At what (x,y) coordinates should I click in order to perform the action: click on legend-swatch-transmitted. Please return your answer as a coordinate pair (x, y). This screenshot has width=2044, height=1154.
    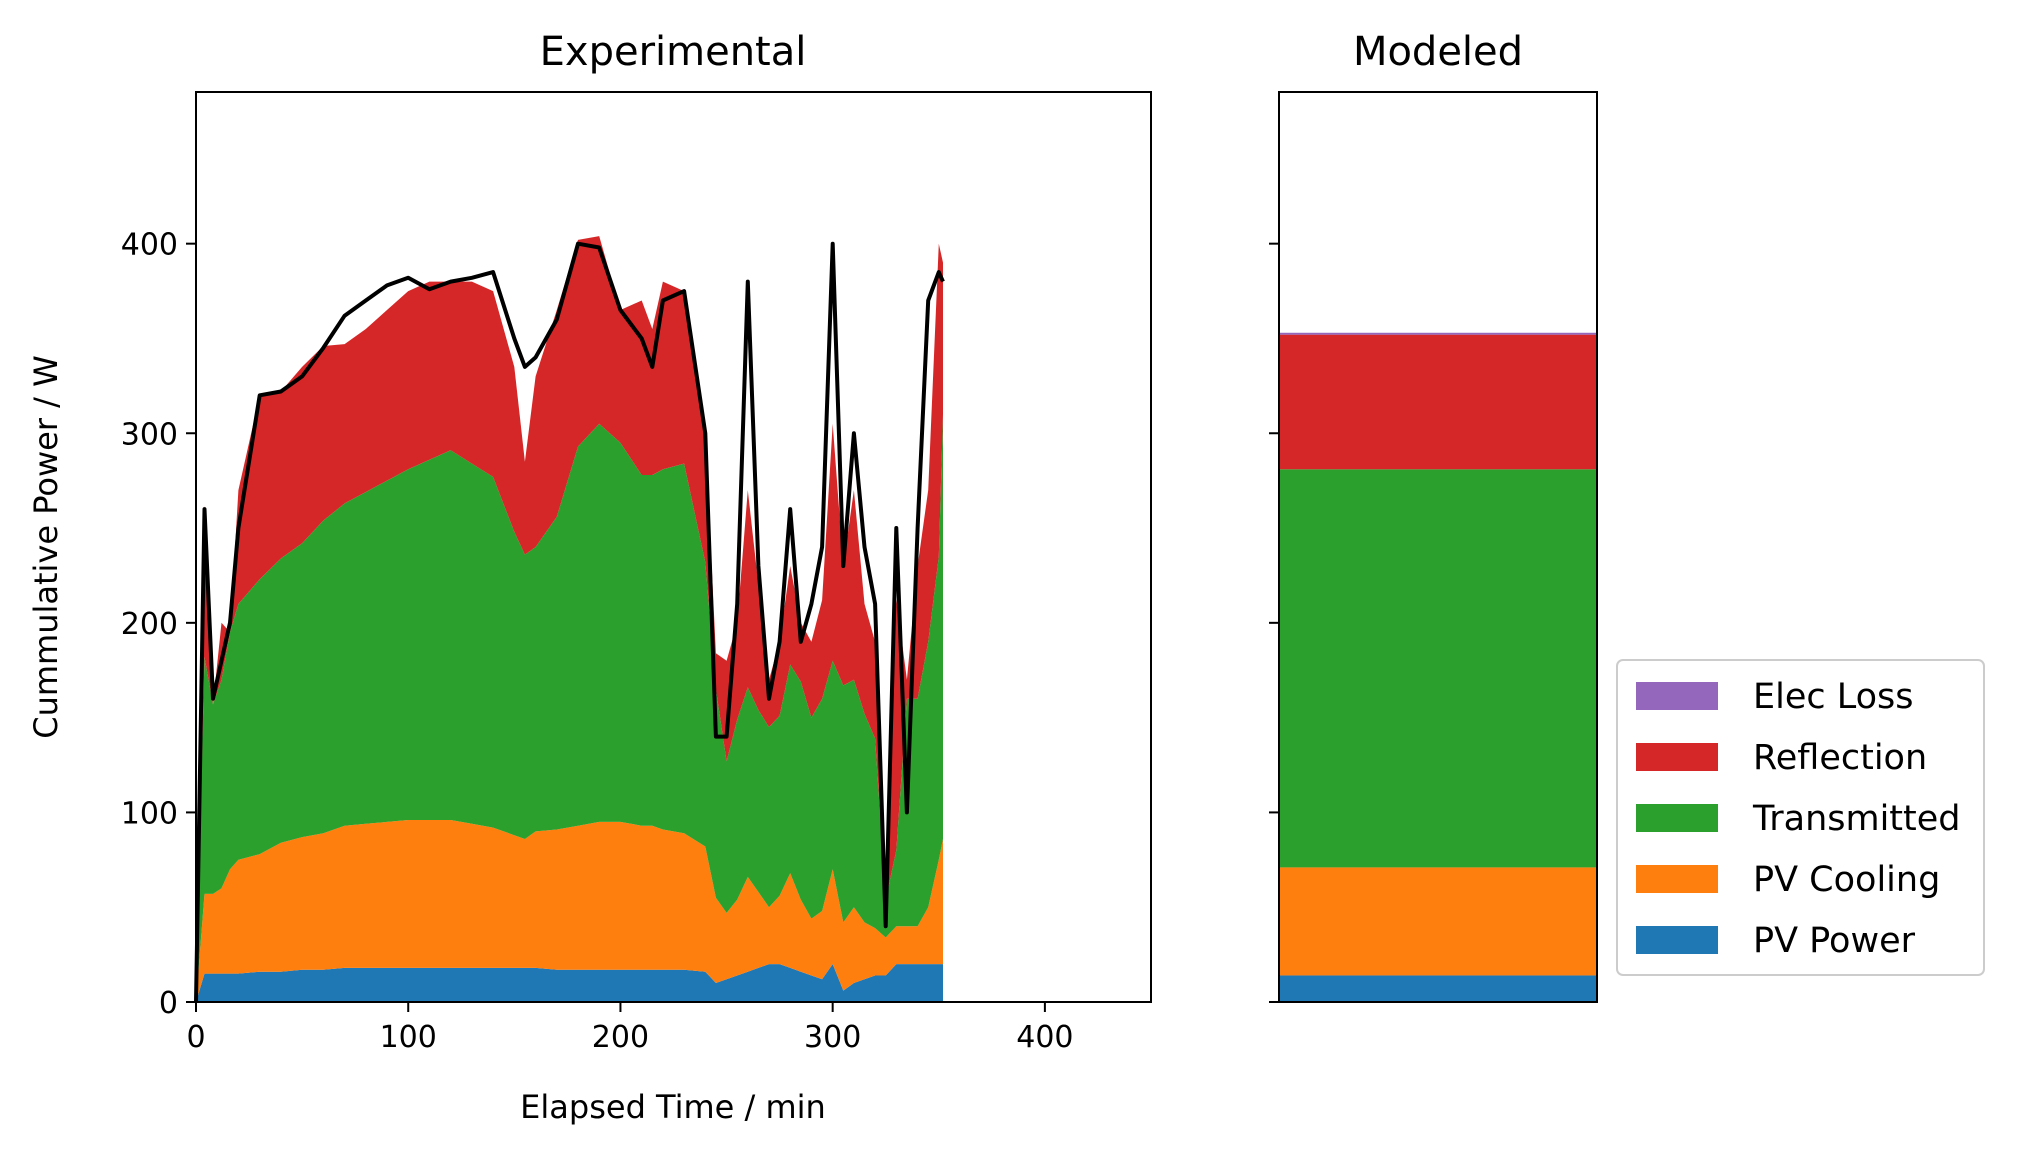
    Looking at the image, I should click on (1677, 818).